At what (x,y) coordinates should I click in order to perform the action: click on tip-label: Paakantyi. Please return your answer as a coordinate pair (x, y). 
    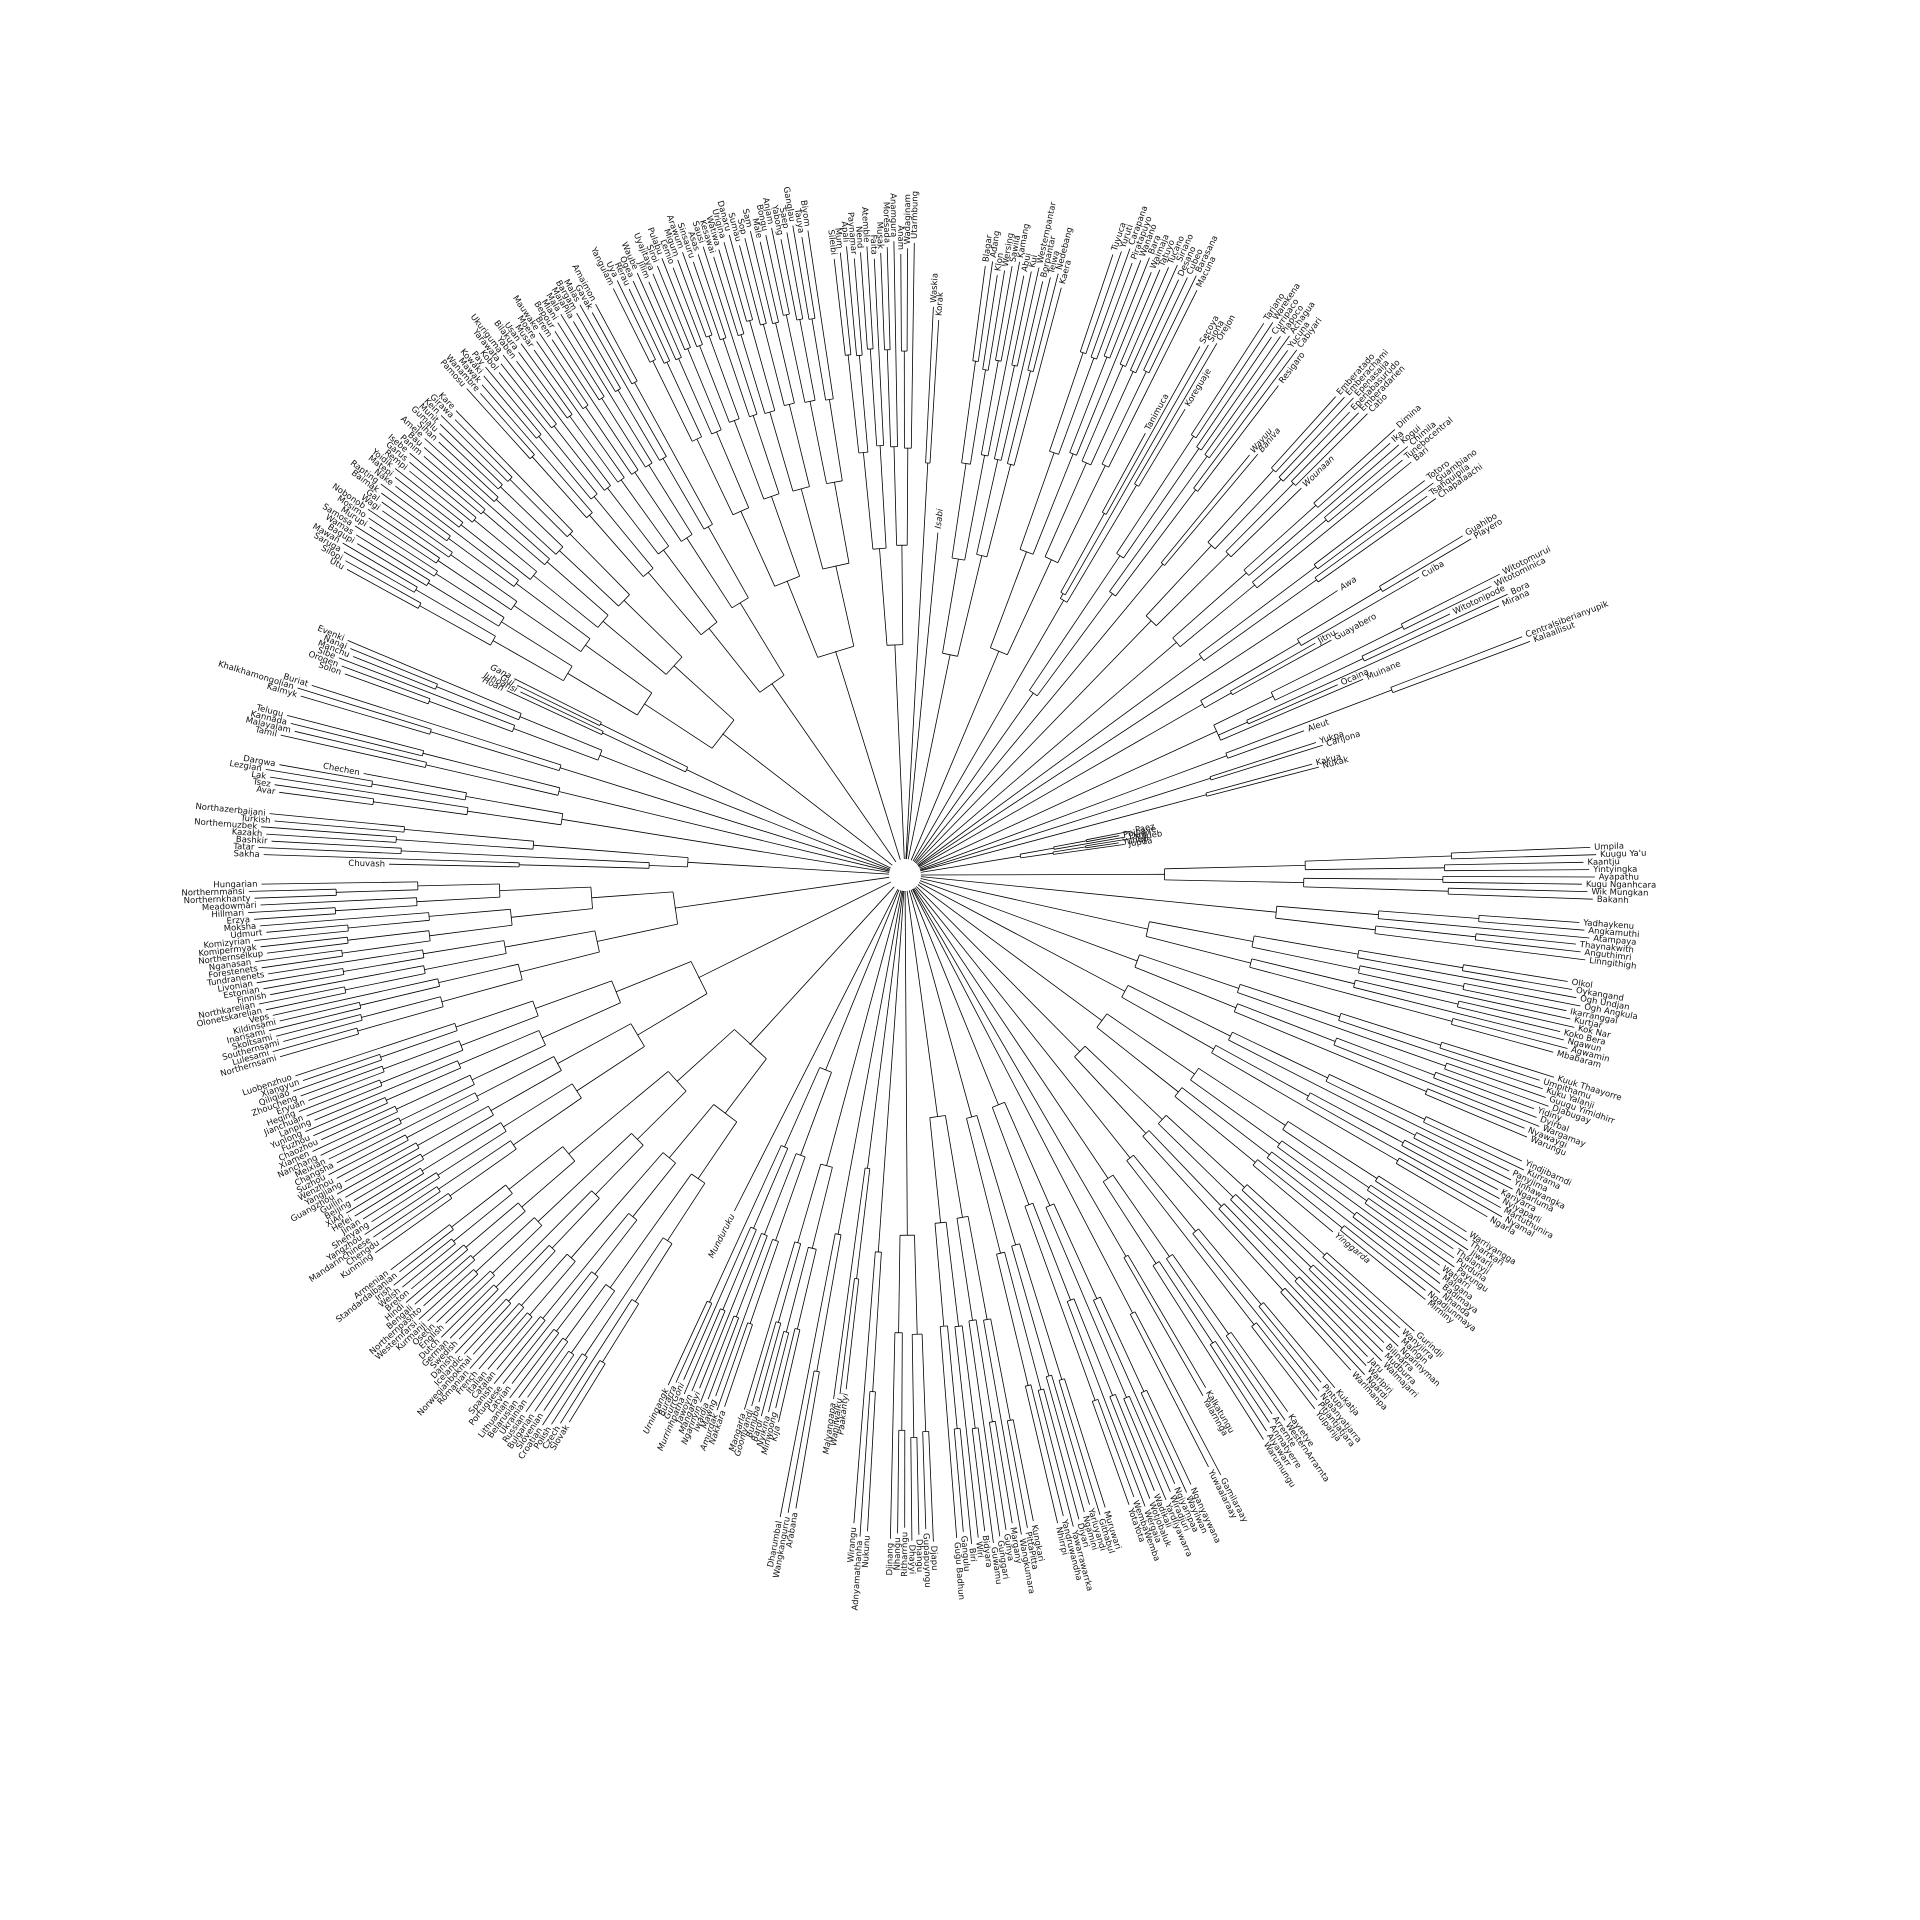
    Looking at the image, I should click on (843, 1413).